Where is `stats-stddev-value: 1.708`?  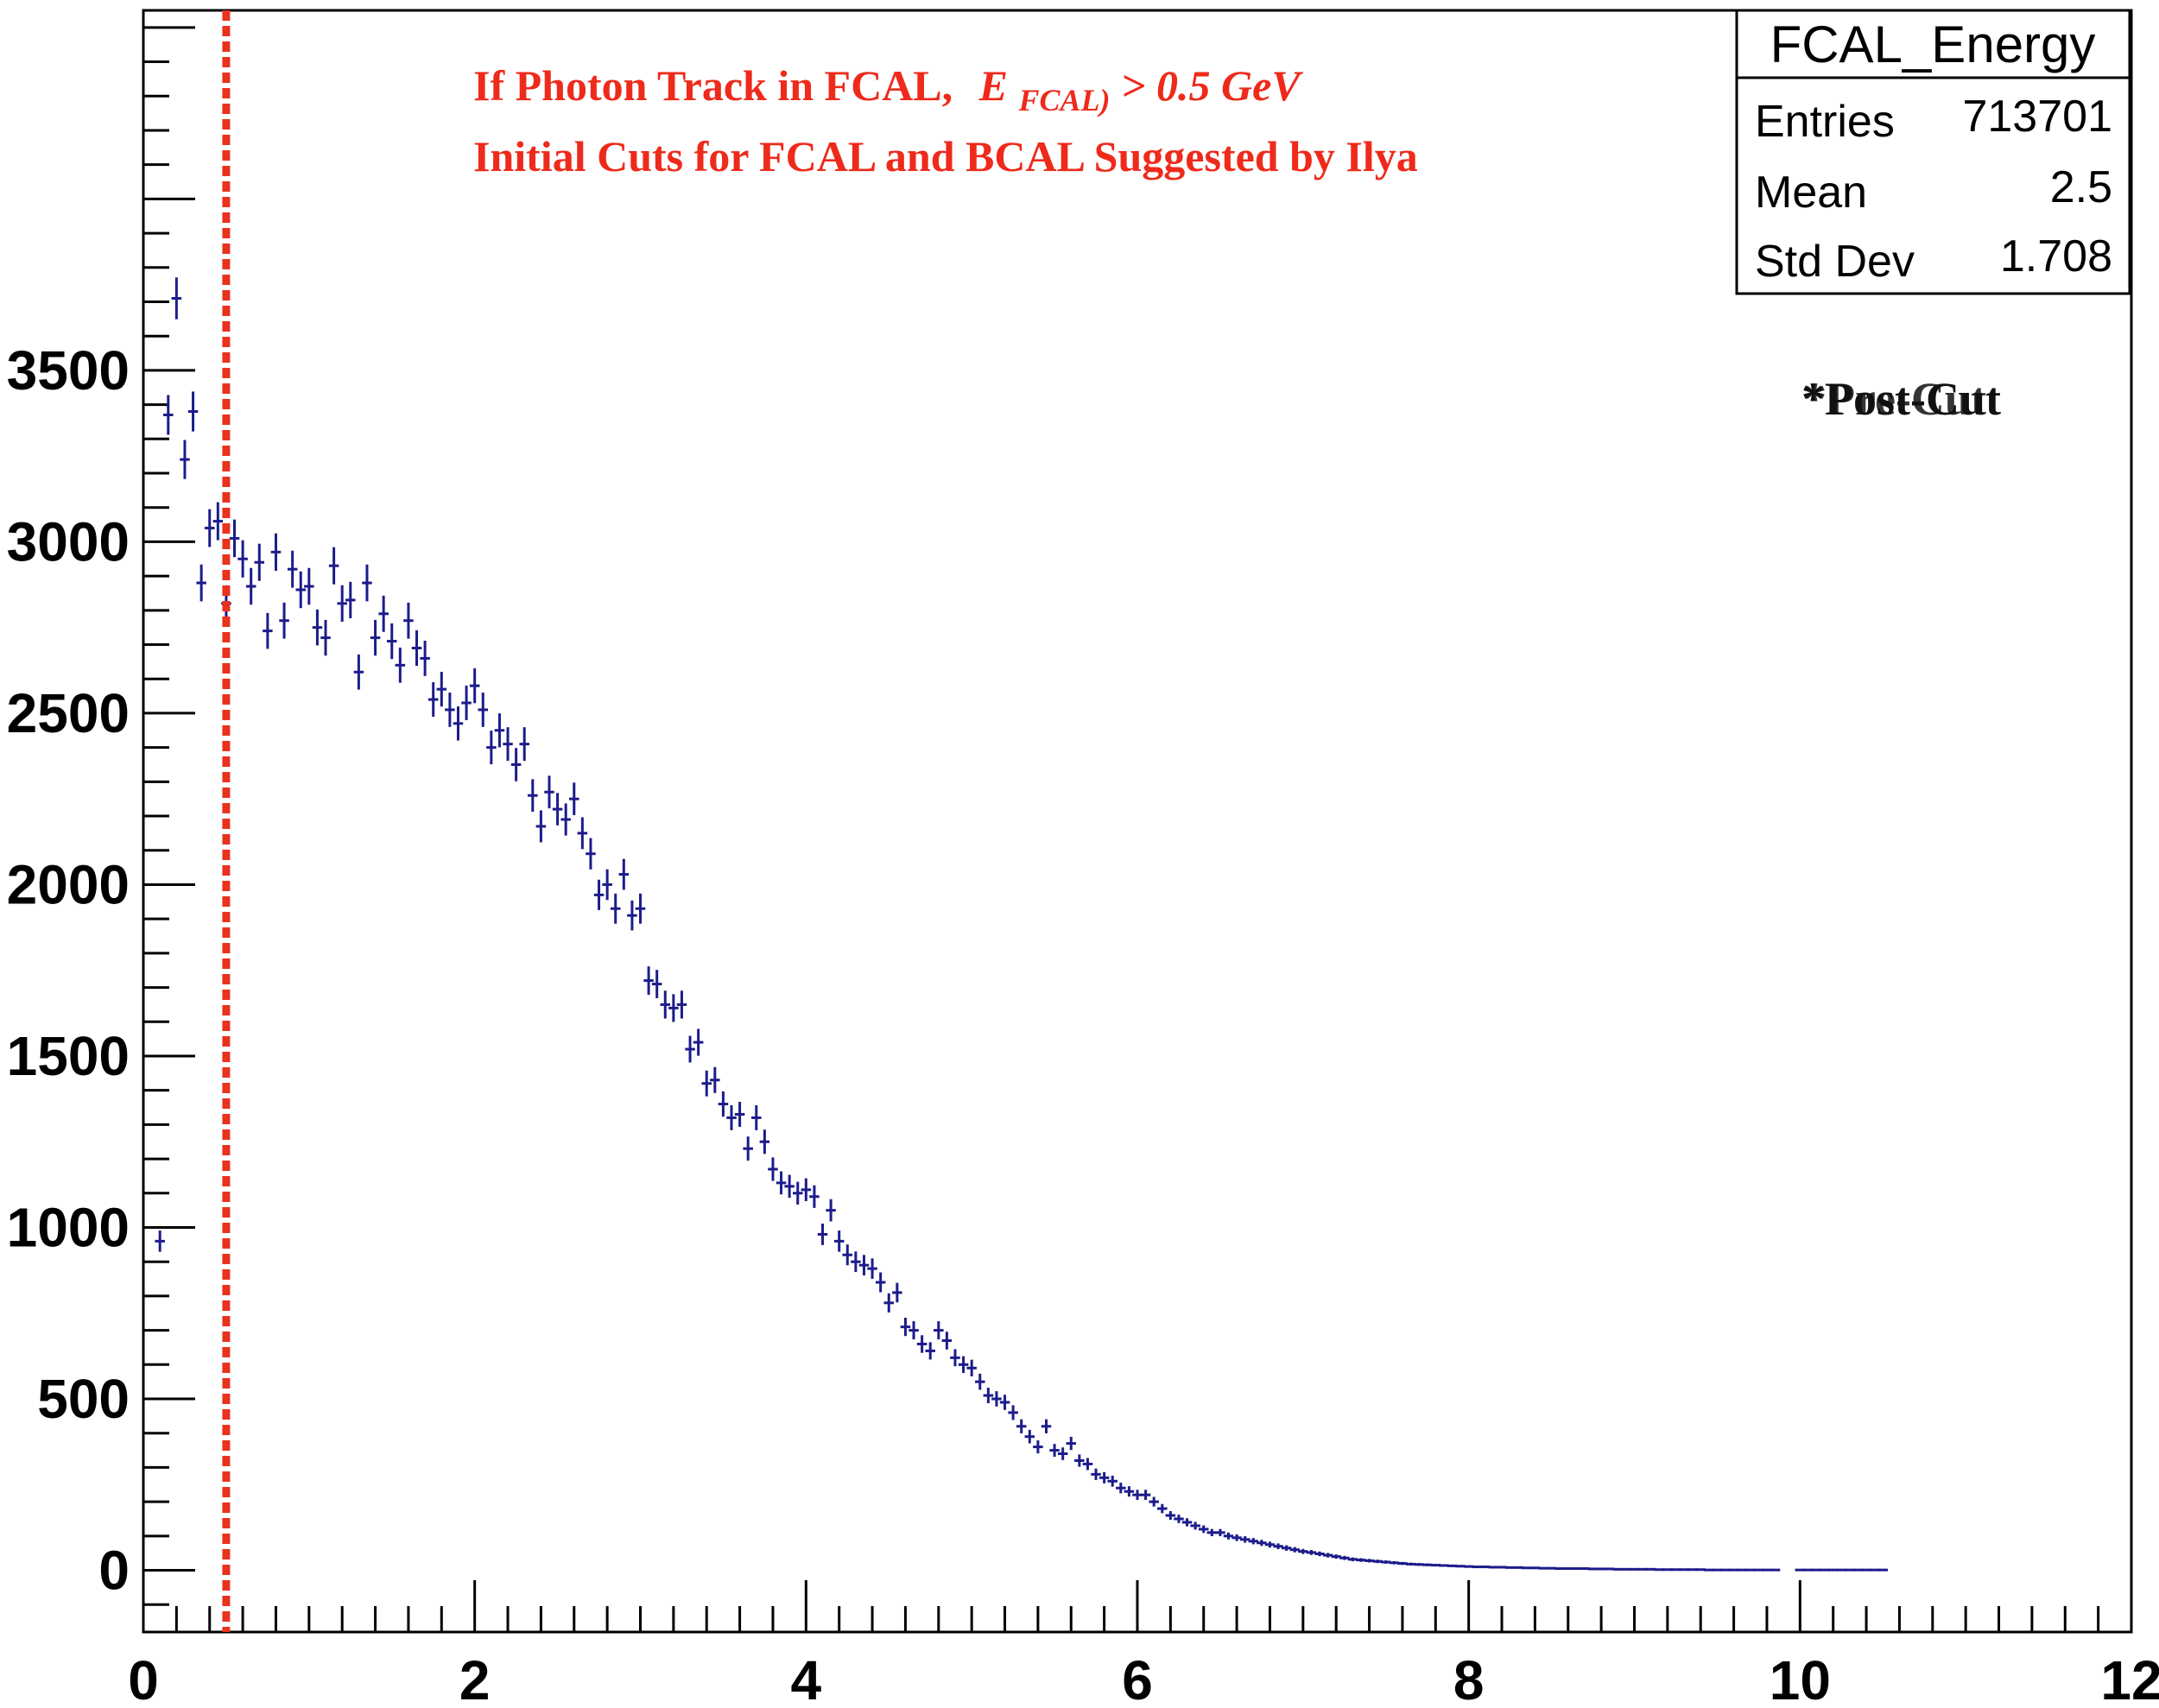
stats-stddev-value: 1.708 is located at coordinates (2056, 256).